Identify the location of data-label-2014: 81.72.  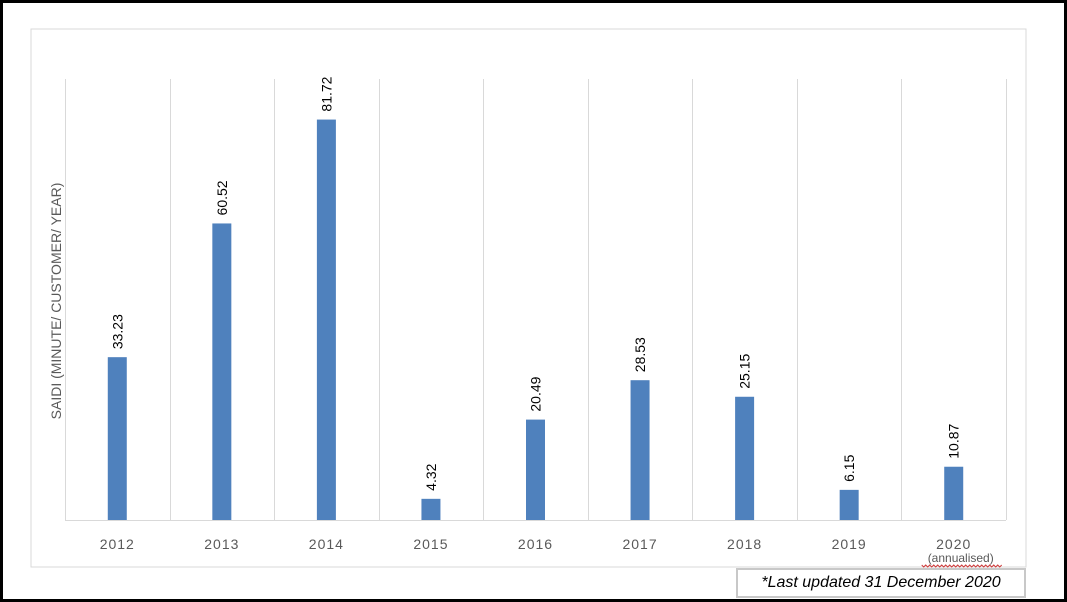
(326, 93).